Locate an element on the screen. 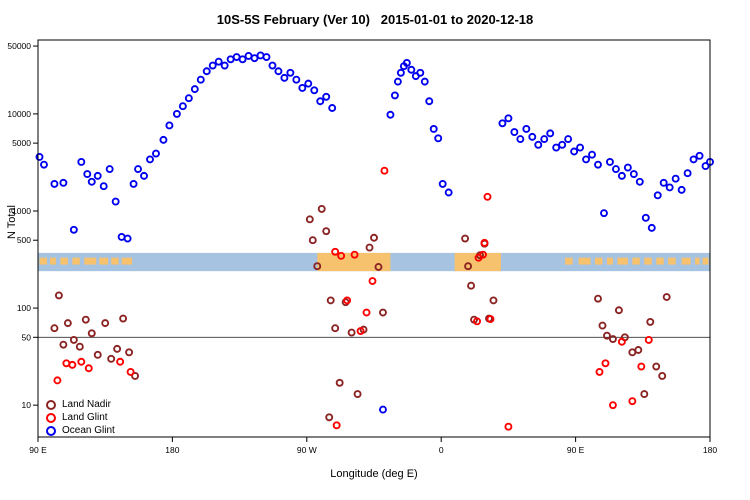  y-tick-label: 100 is located at coordinates (24, 308).